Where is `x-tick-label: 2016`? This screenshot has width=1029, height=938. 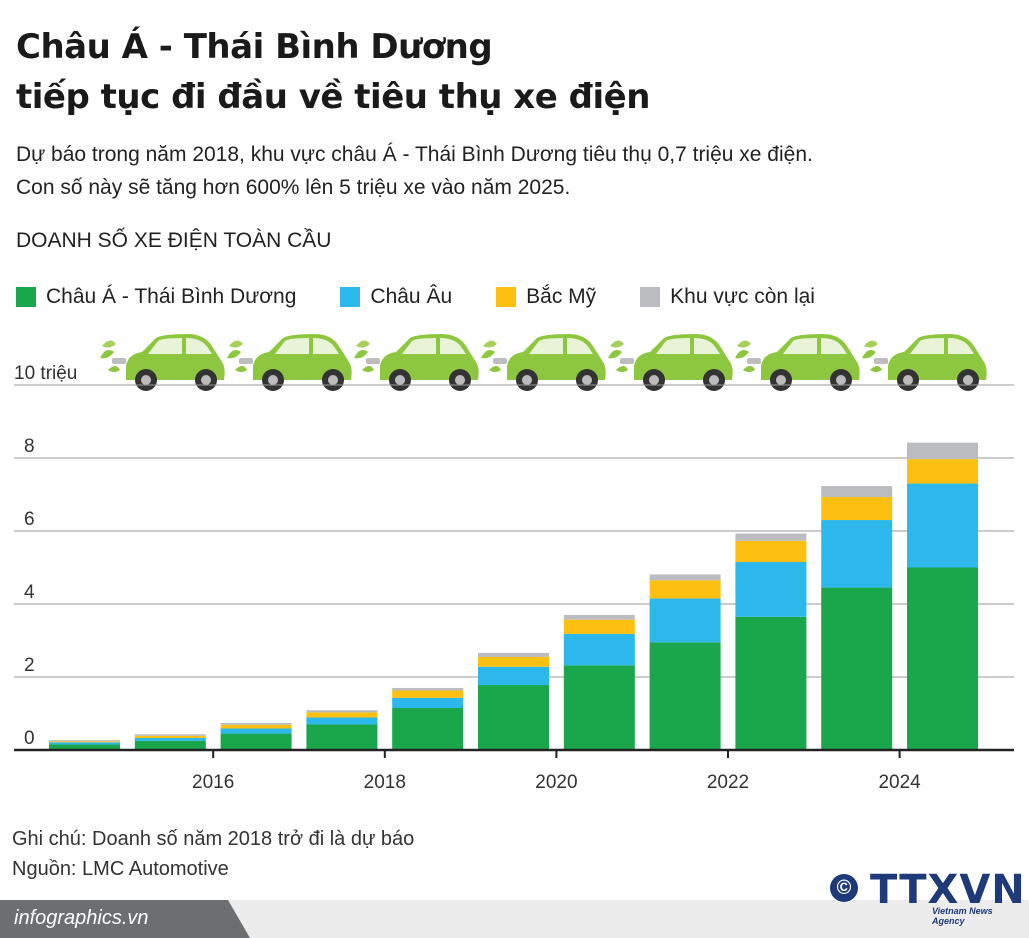
x-tick-label: 2016 is located at coordinates (213, 782).